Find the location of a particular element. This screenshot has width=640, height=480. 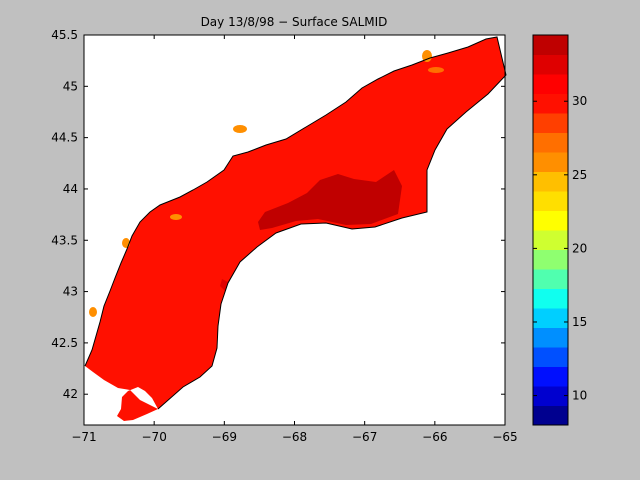

colorbar-ticks: 10 15 20 25 30 is located at coordinates (560, 248).